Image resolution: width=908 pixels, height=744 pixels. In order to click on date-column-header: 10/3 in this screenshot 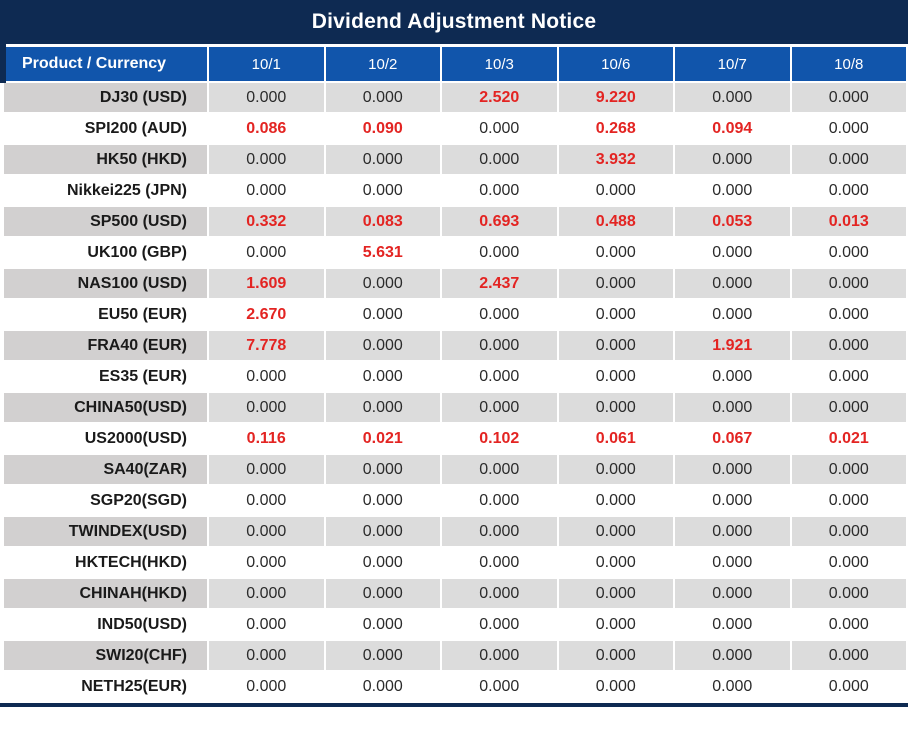, I will do `click(499, 63)`.